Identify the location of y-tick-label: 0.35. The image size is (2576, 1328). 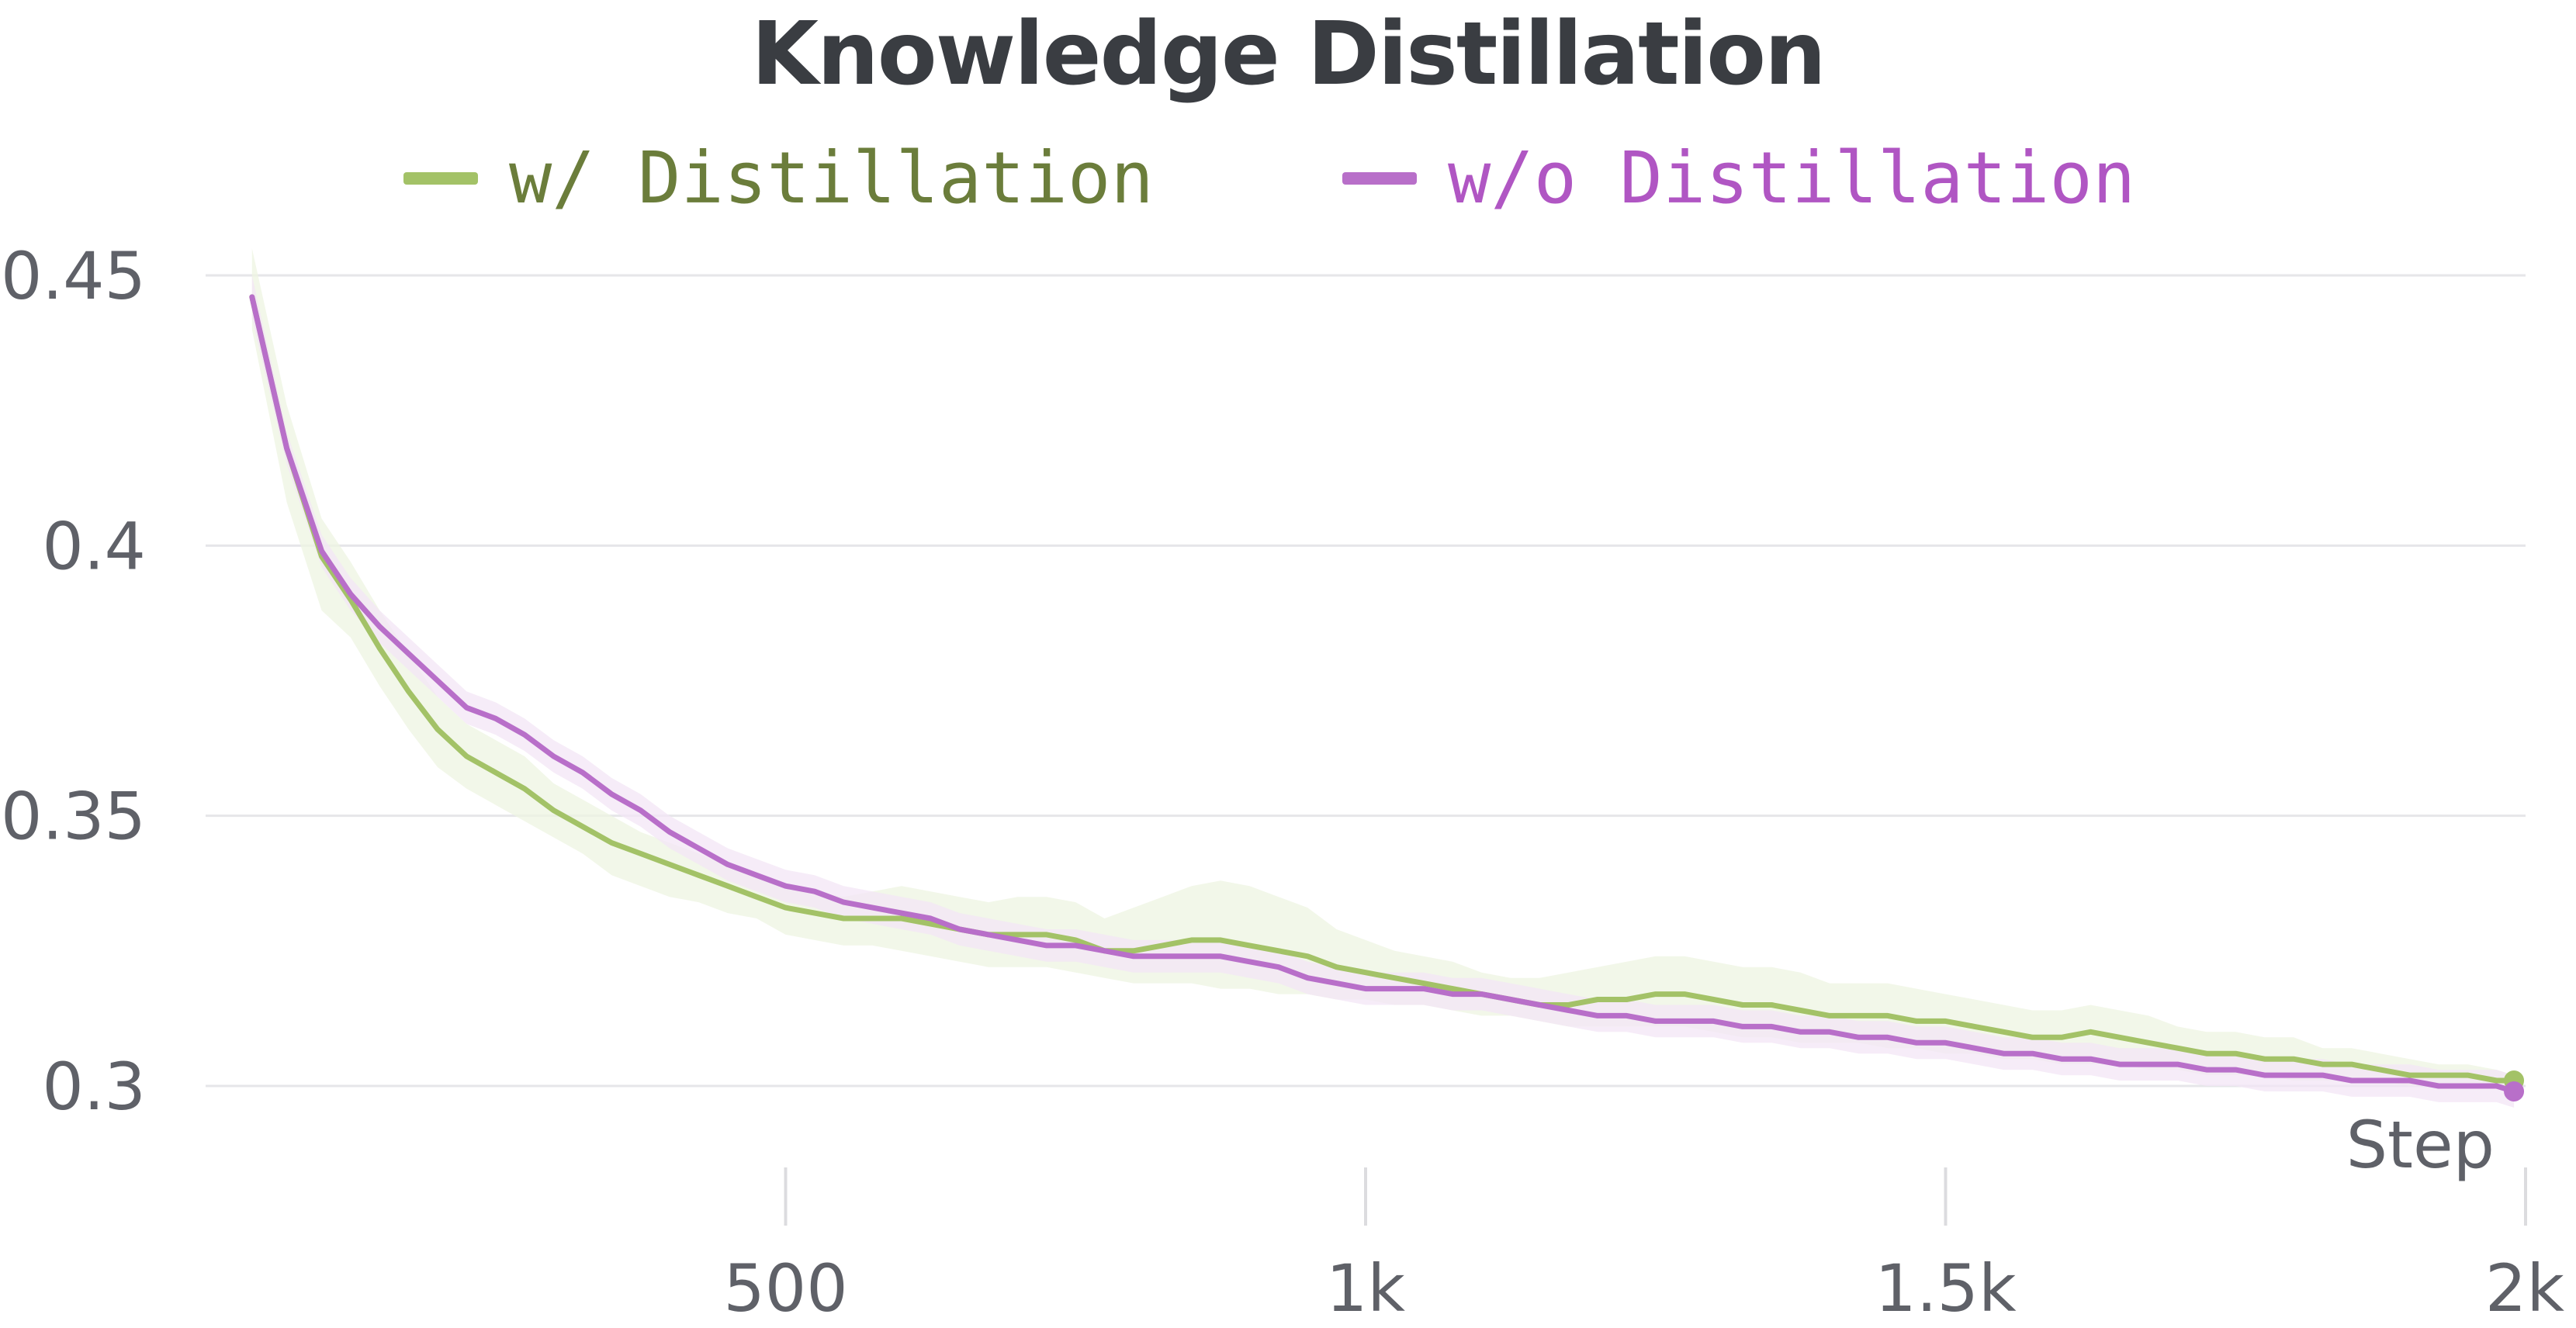
(73, 817).